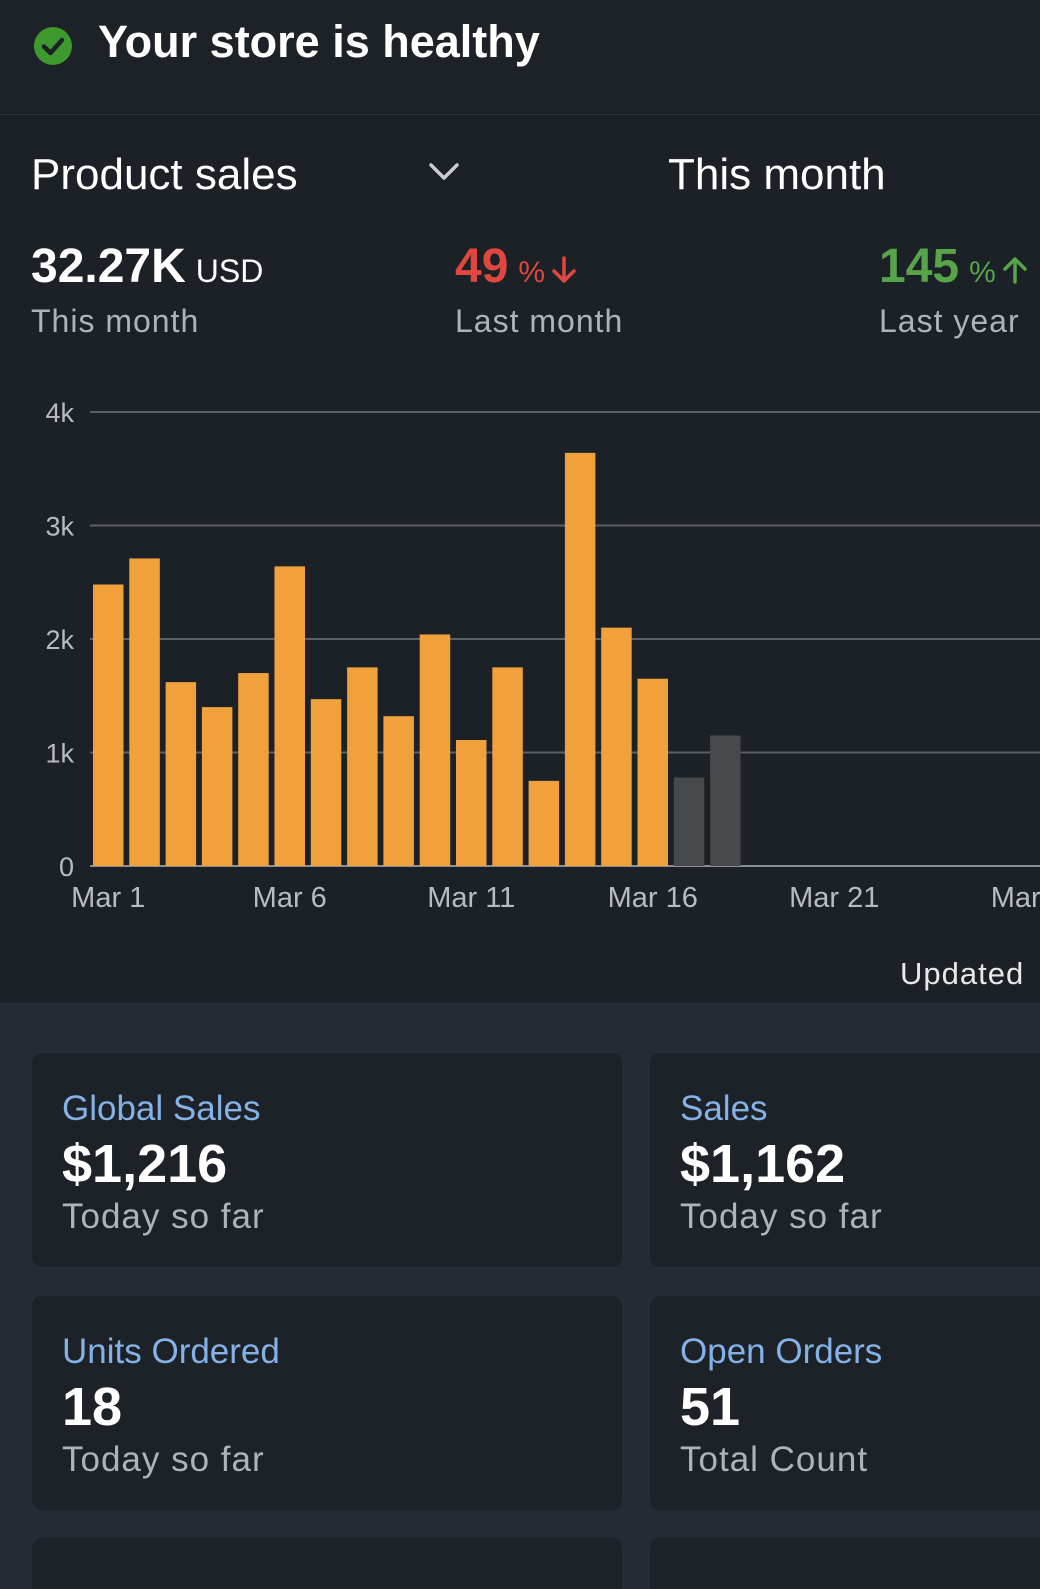  Describe the element at coordinates (108, 898) in the screenshot. I see `x-tick-label: Mar 1` at that location.